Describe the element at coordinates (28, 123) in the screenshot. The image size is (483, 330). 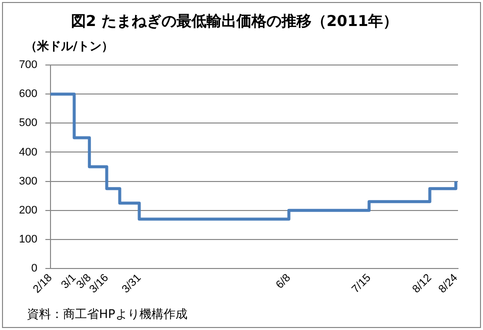
I see `y-tick-label: 500` at that location.